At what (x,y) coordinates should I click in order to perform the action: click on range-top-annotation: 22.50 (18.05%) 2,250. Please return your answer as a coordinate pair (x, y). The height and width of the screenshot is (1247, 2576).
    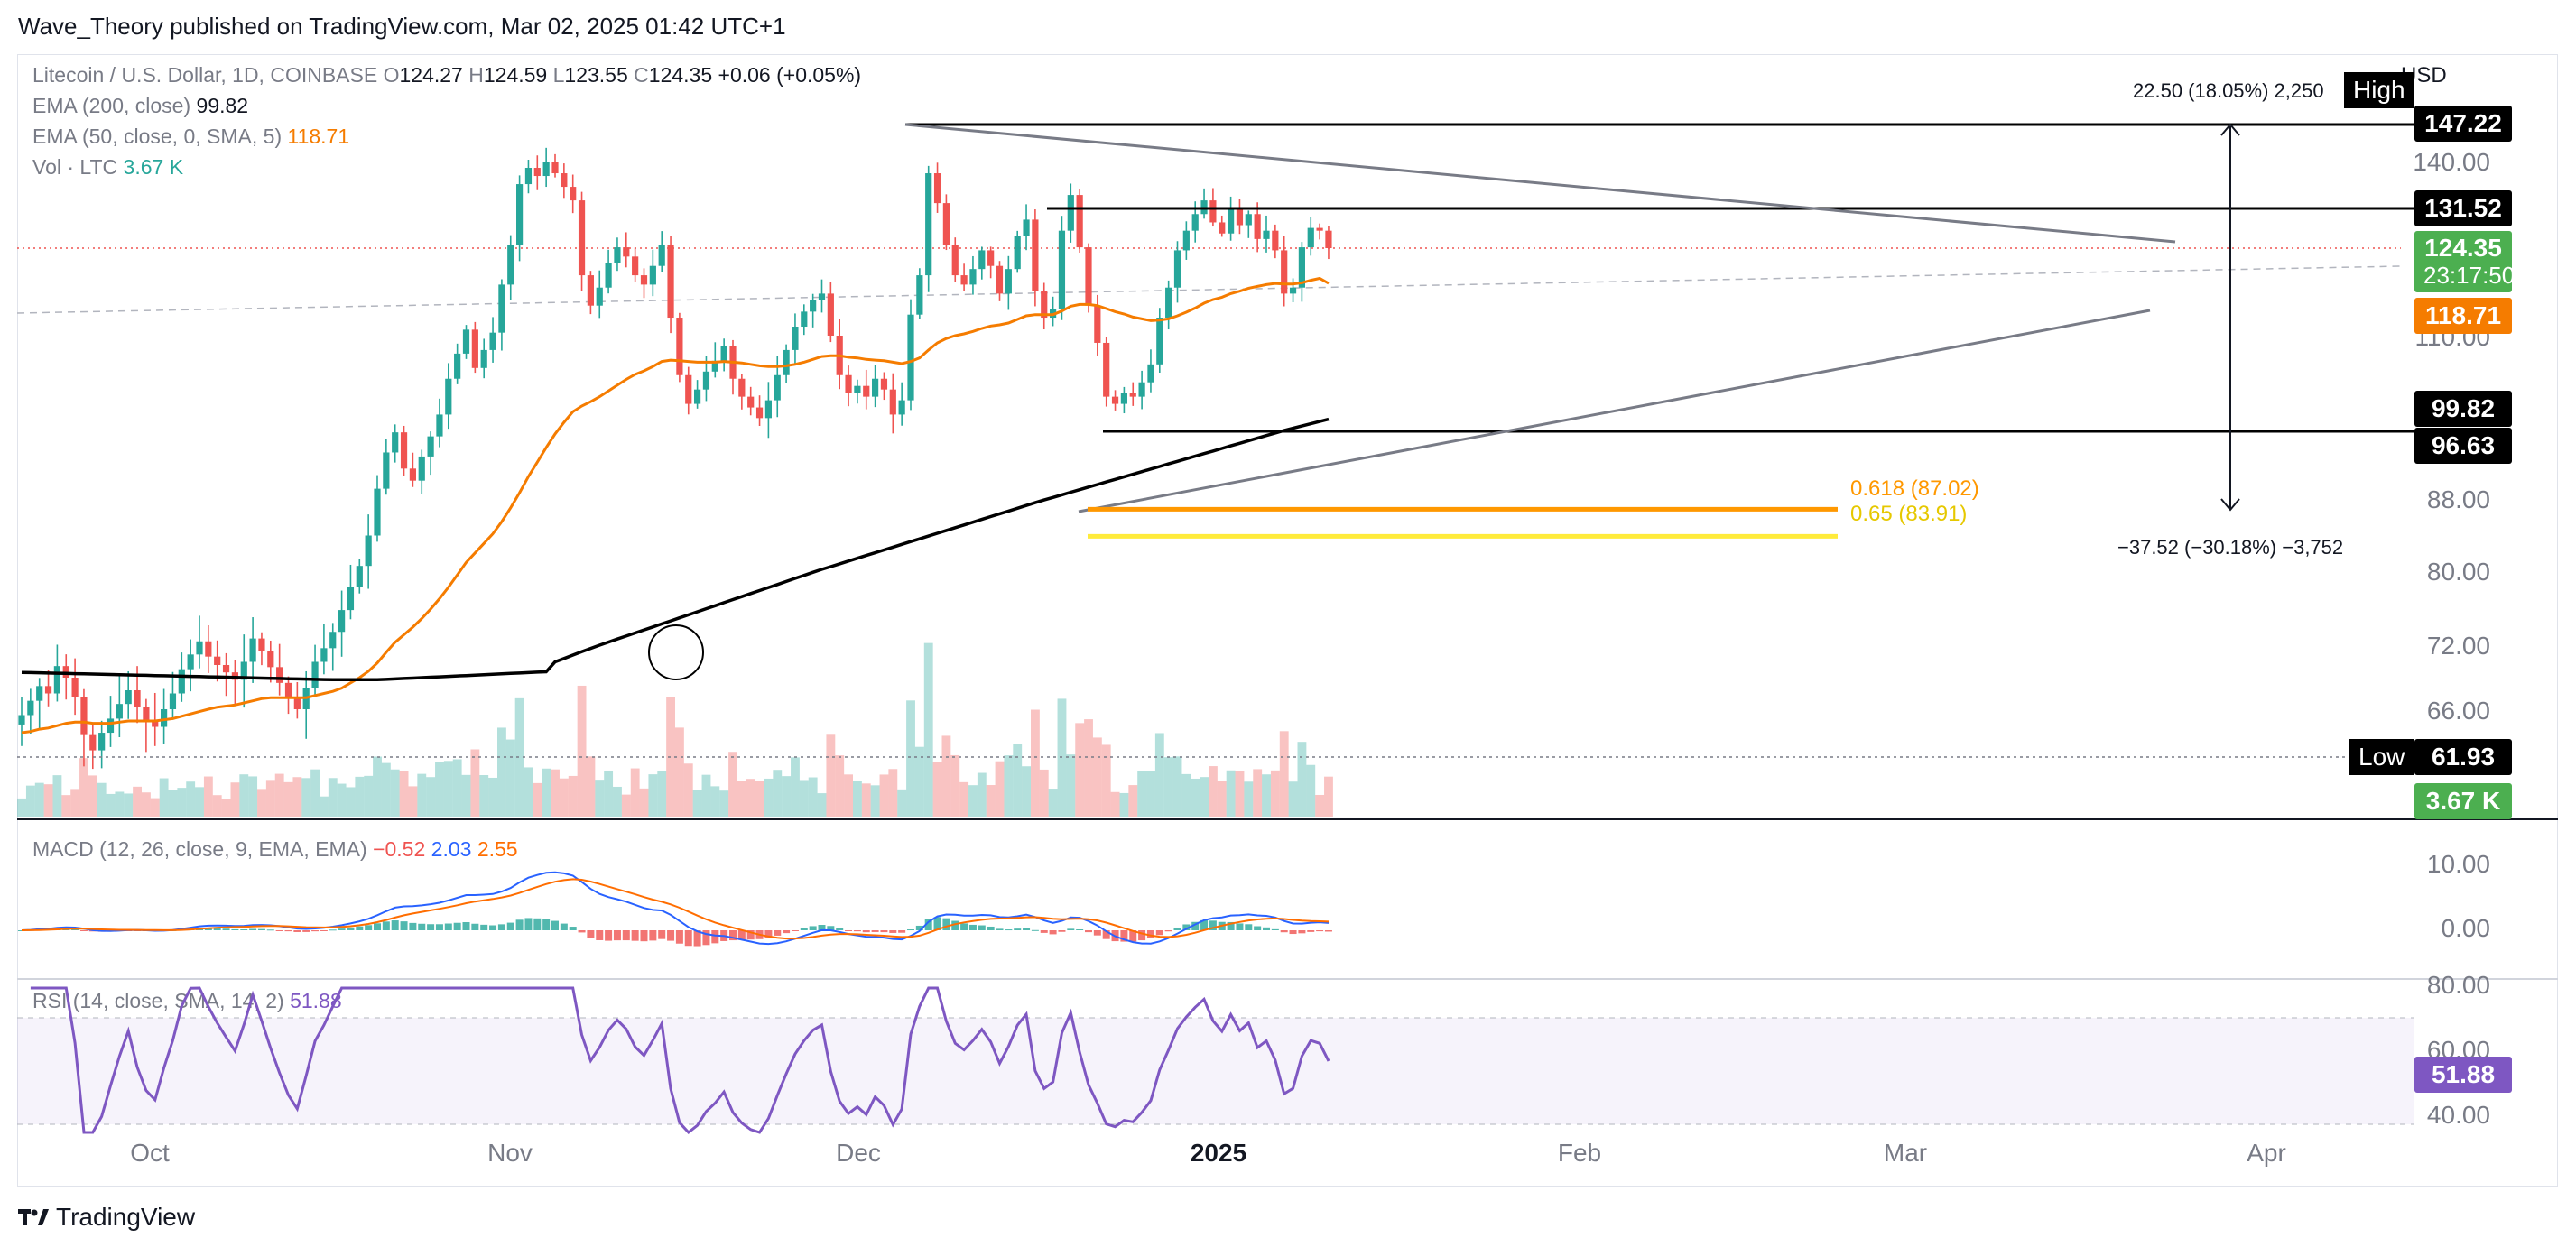
    Looking at the image, I should click on (2228, 90).